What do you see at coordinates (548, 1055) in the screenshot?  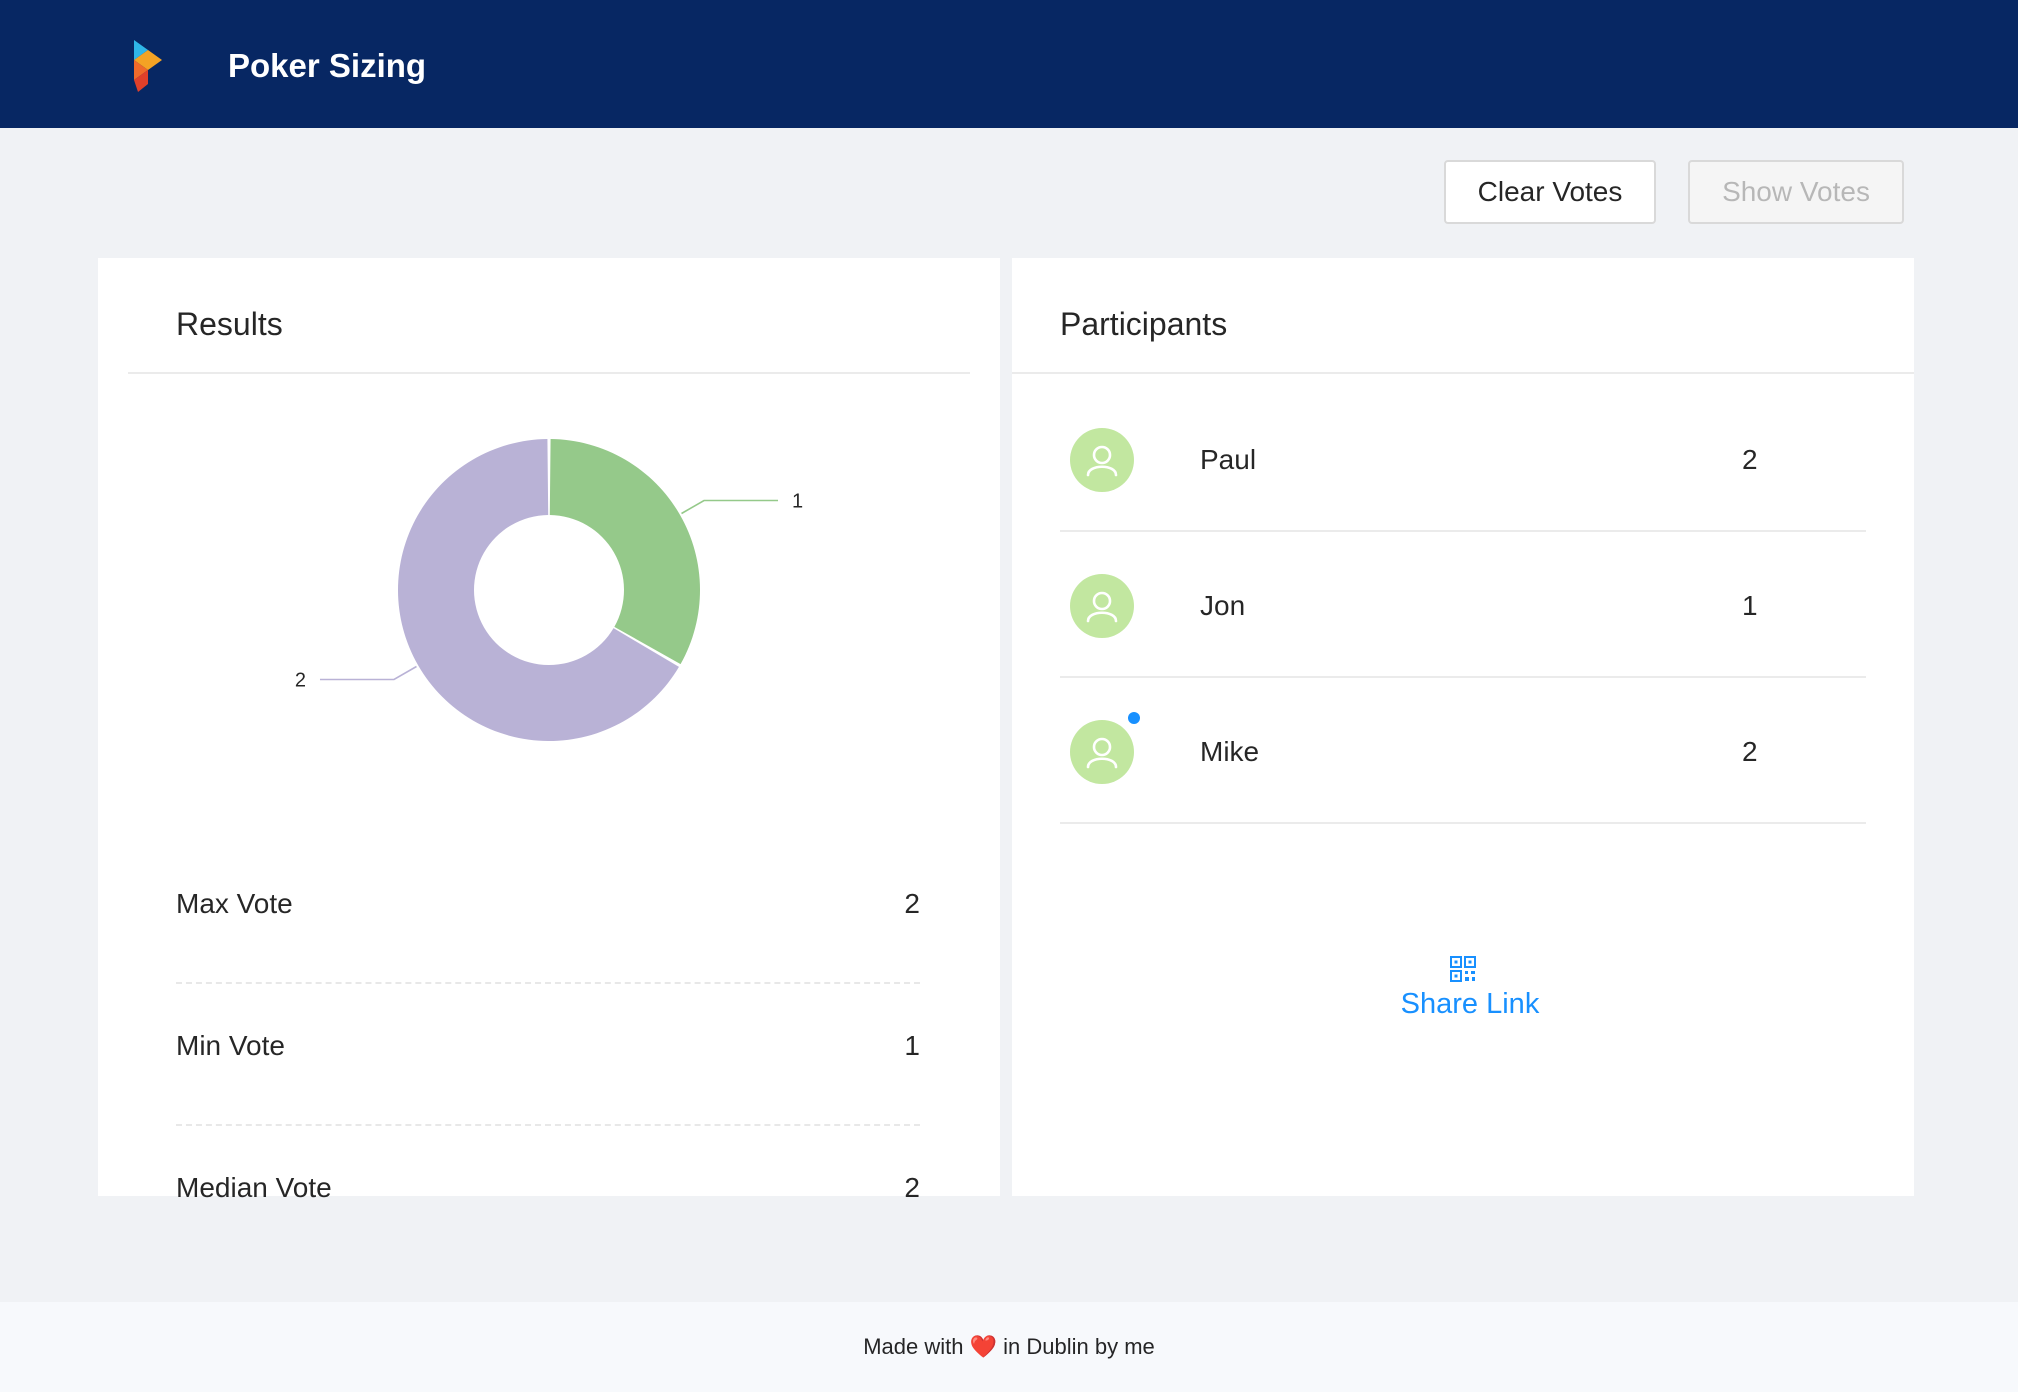 I see `stat-row-min: Min Vote 1` at bounding box center [548, 1055].